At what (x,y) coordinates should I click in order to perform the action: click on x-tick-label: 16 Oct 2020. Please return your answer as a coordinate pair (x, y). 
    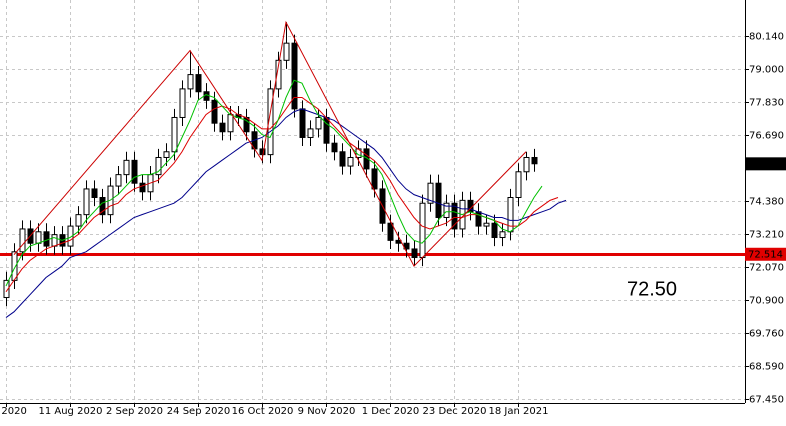
    Looking at the image, I should click on (263, 411).